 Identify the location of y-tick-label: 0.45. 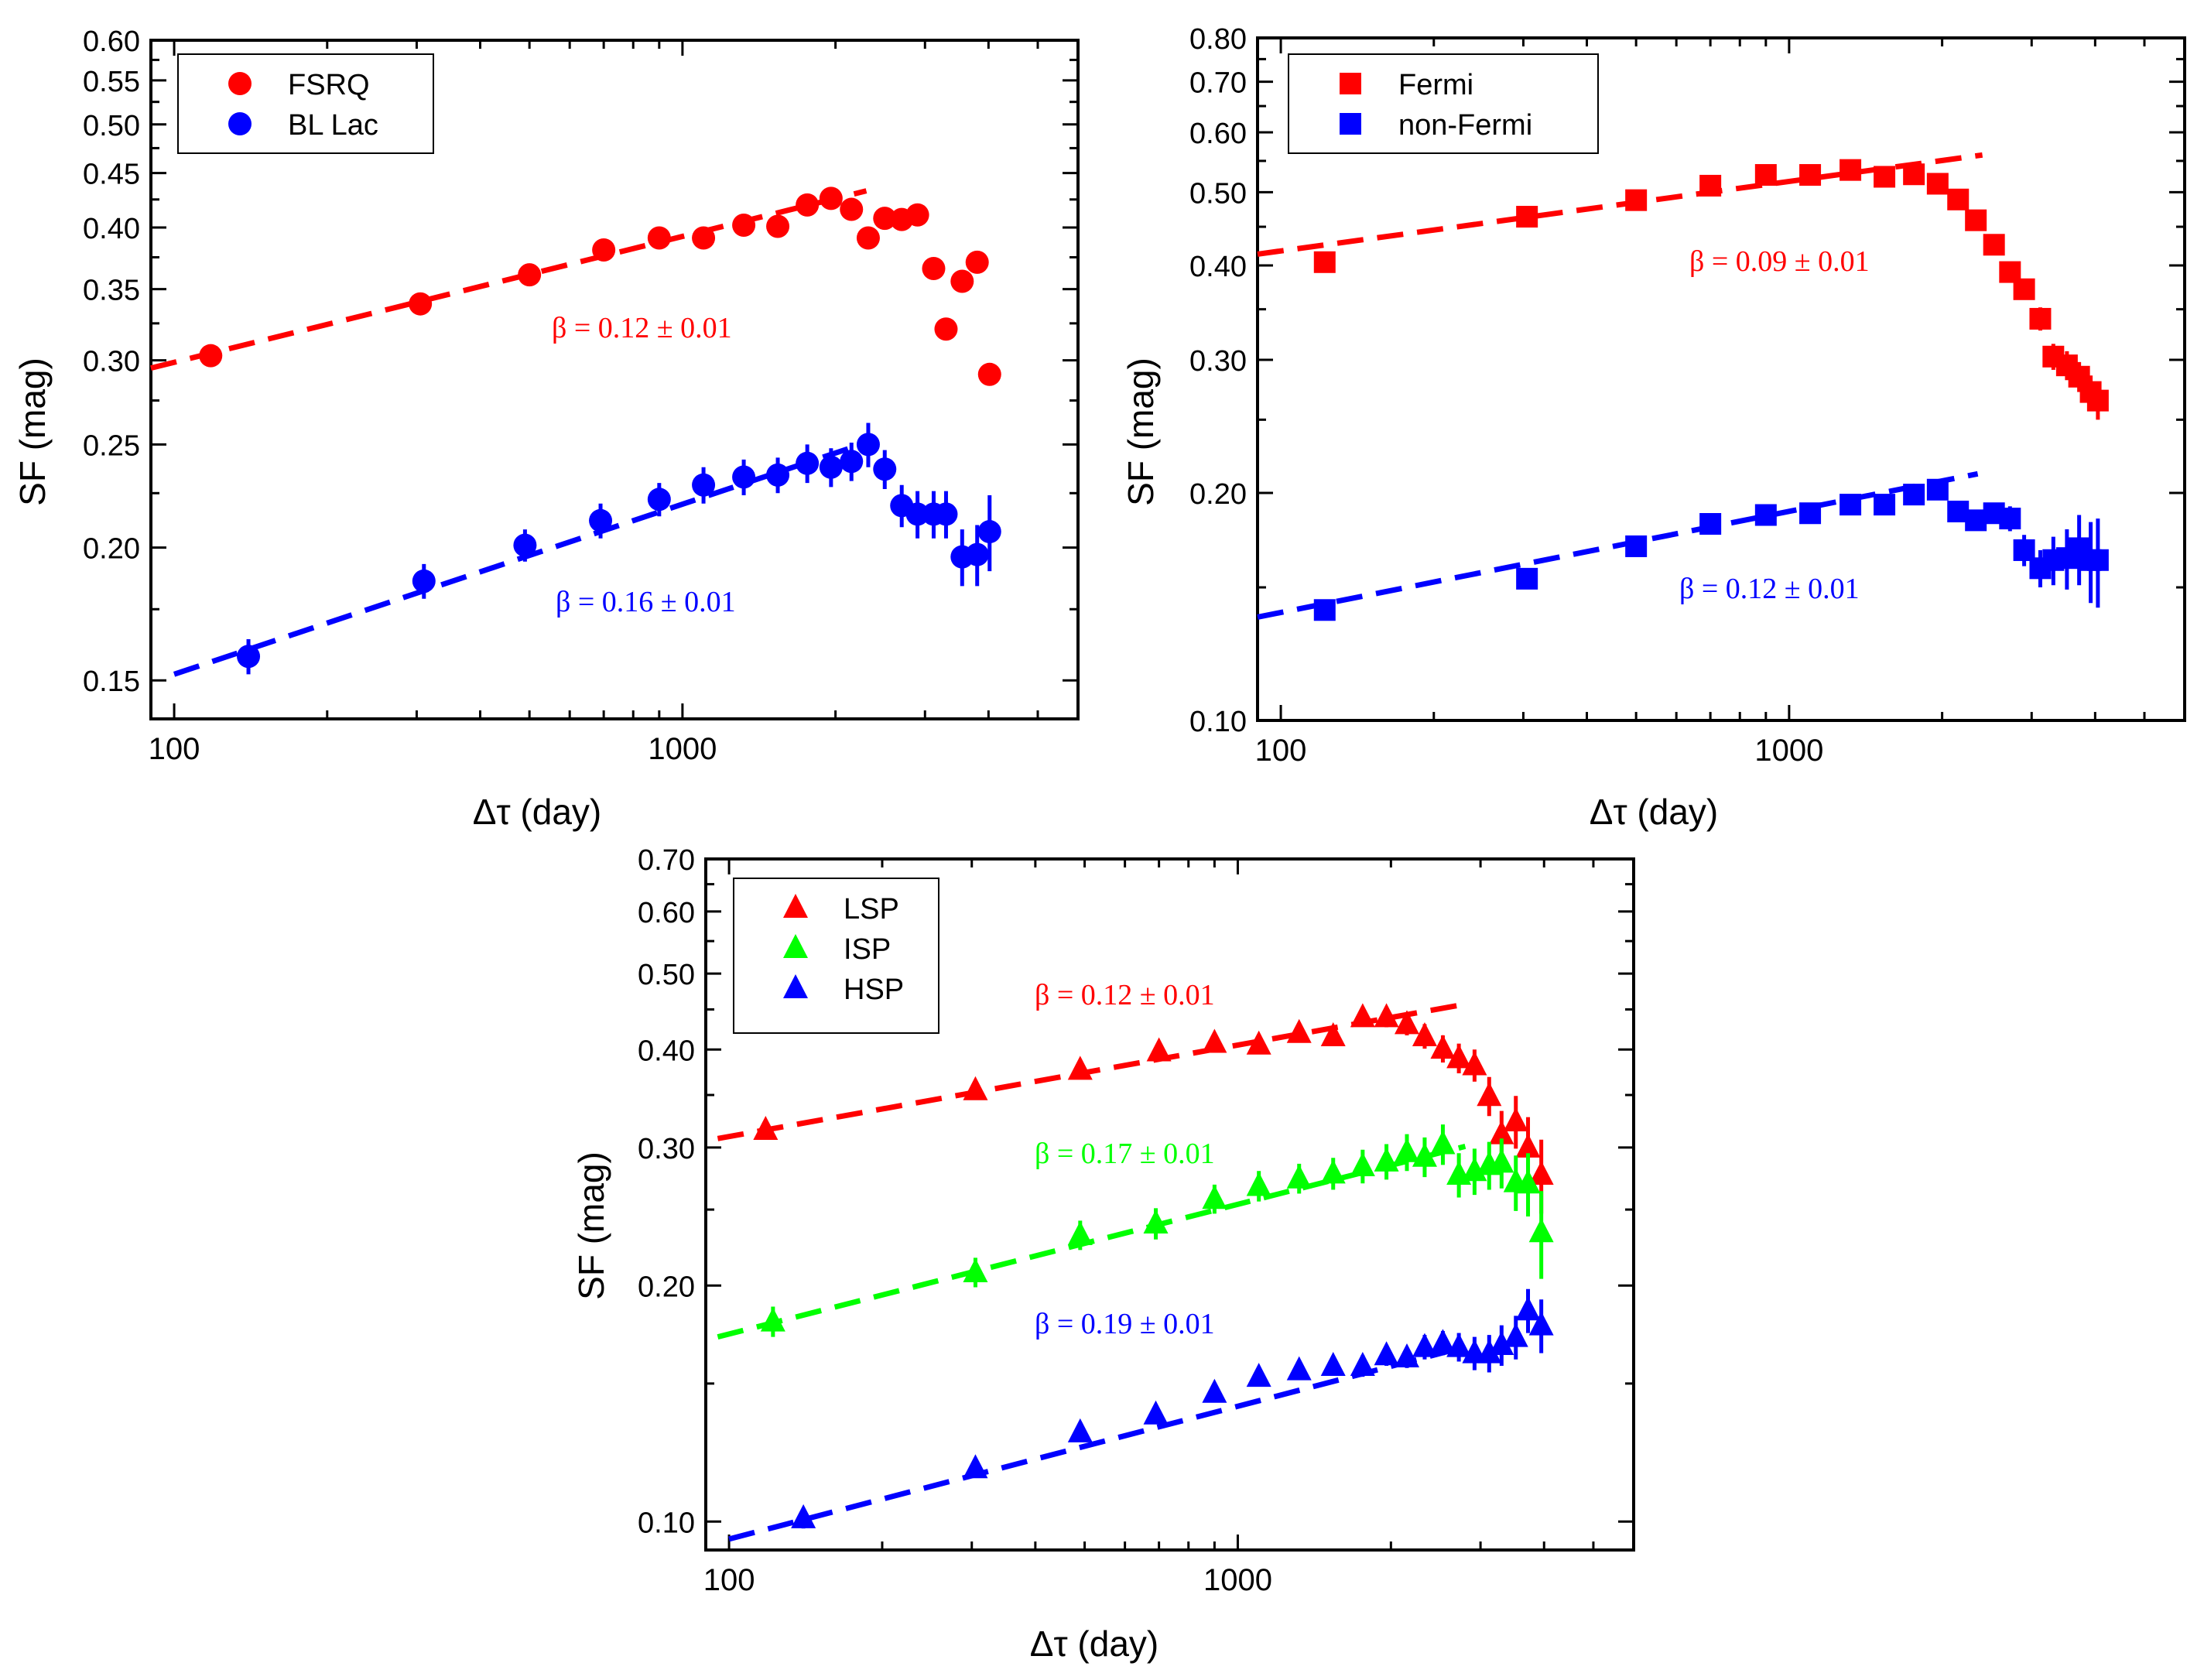
(111, 175).